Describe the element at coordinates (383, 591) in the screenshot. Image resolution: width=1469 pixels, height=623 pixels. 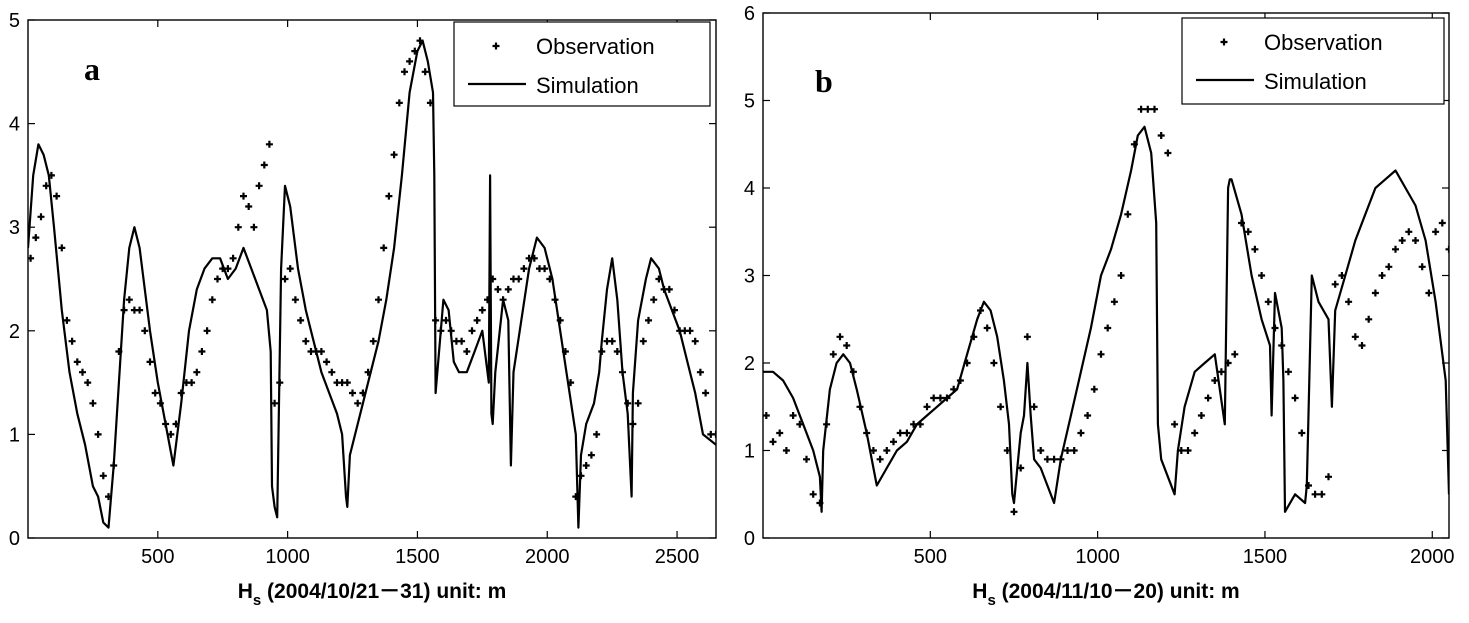
I see `x-axis-label-rest: (2004/10/21－31) unit: m` at that location.